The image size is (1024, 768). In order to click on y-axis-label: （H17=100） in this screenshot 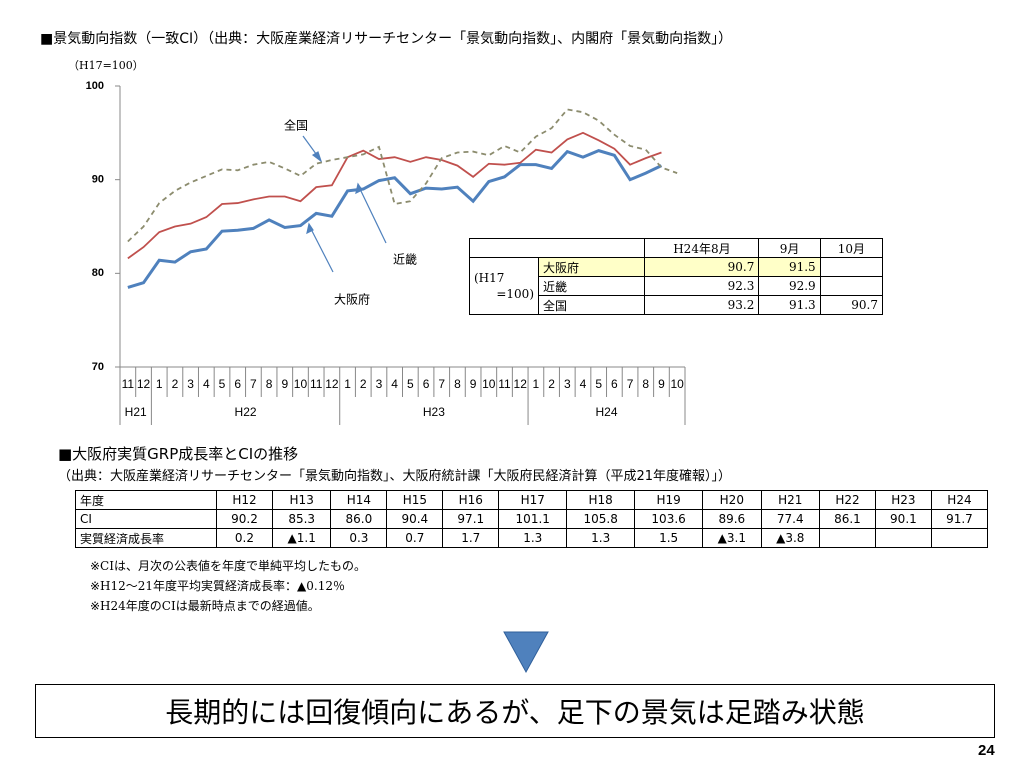, I will do `click(106, 65)`.